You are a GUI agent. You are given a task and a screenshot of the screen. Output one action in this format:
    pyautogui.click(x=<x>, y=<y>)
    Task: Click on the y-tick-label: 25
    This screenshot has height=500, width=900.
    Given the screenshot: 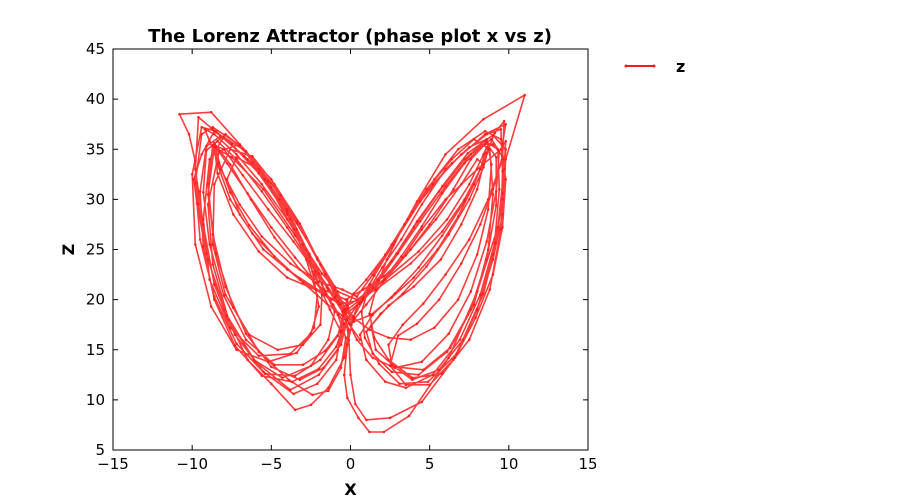 What is the action you would take?
    pyautogui.click(x=95, y=250)
    